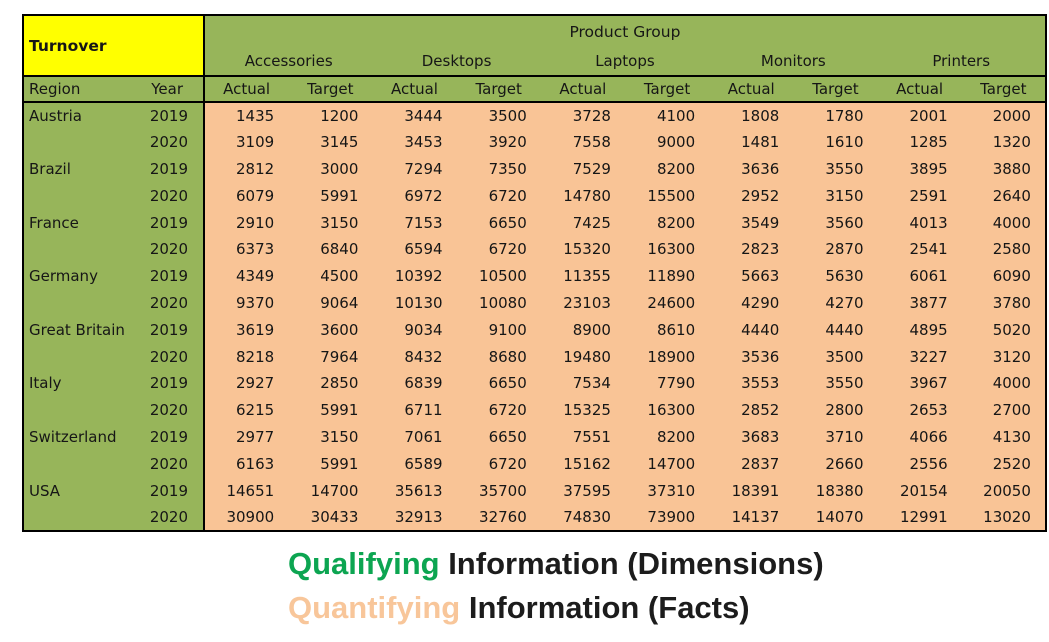  What do you see at coordinates (414, 410) in the screenshot?
I see `value-cell: 6711` at bounding box center [414, 410].